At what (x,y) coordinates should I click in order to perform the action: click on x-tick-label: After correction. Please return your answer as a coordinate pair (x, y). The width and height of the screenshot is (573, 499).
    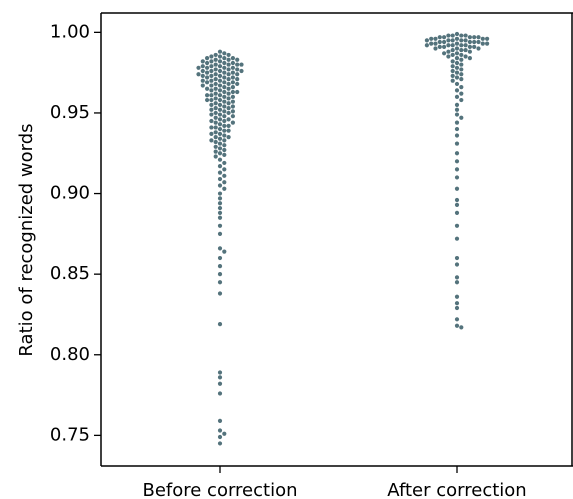
    Looking at the image, I should click on (456, 489).